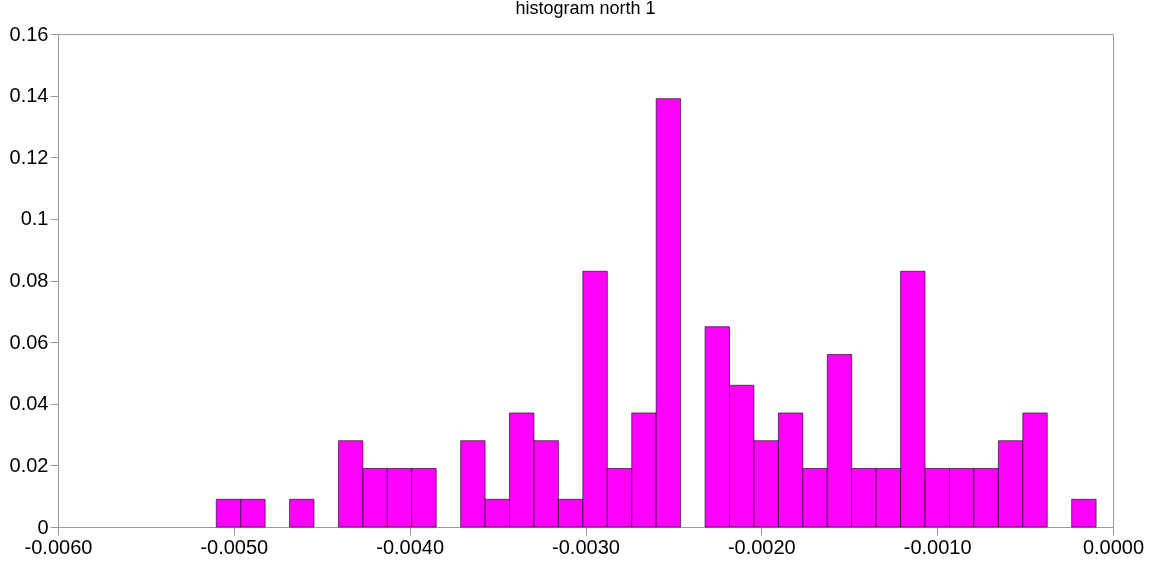 The image size is (1164, 563). I want to click on x-tick-label: -0.0060, so click(58, 546).